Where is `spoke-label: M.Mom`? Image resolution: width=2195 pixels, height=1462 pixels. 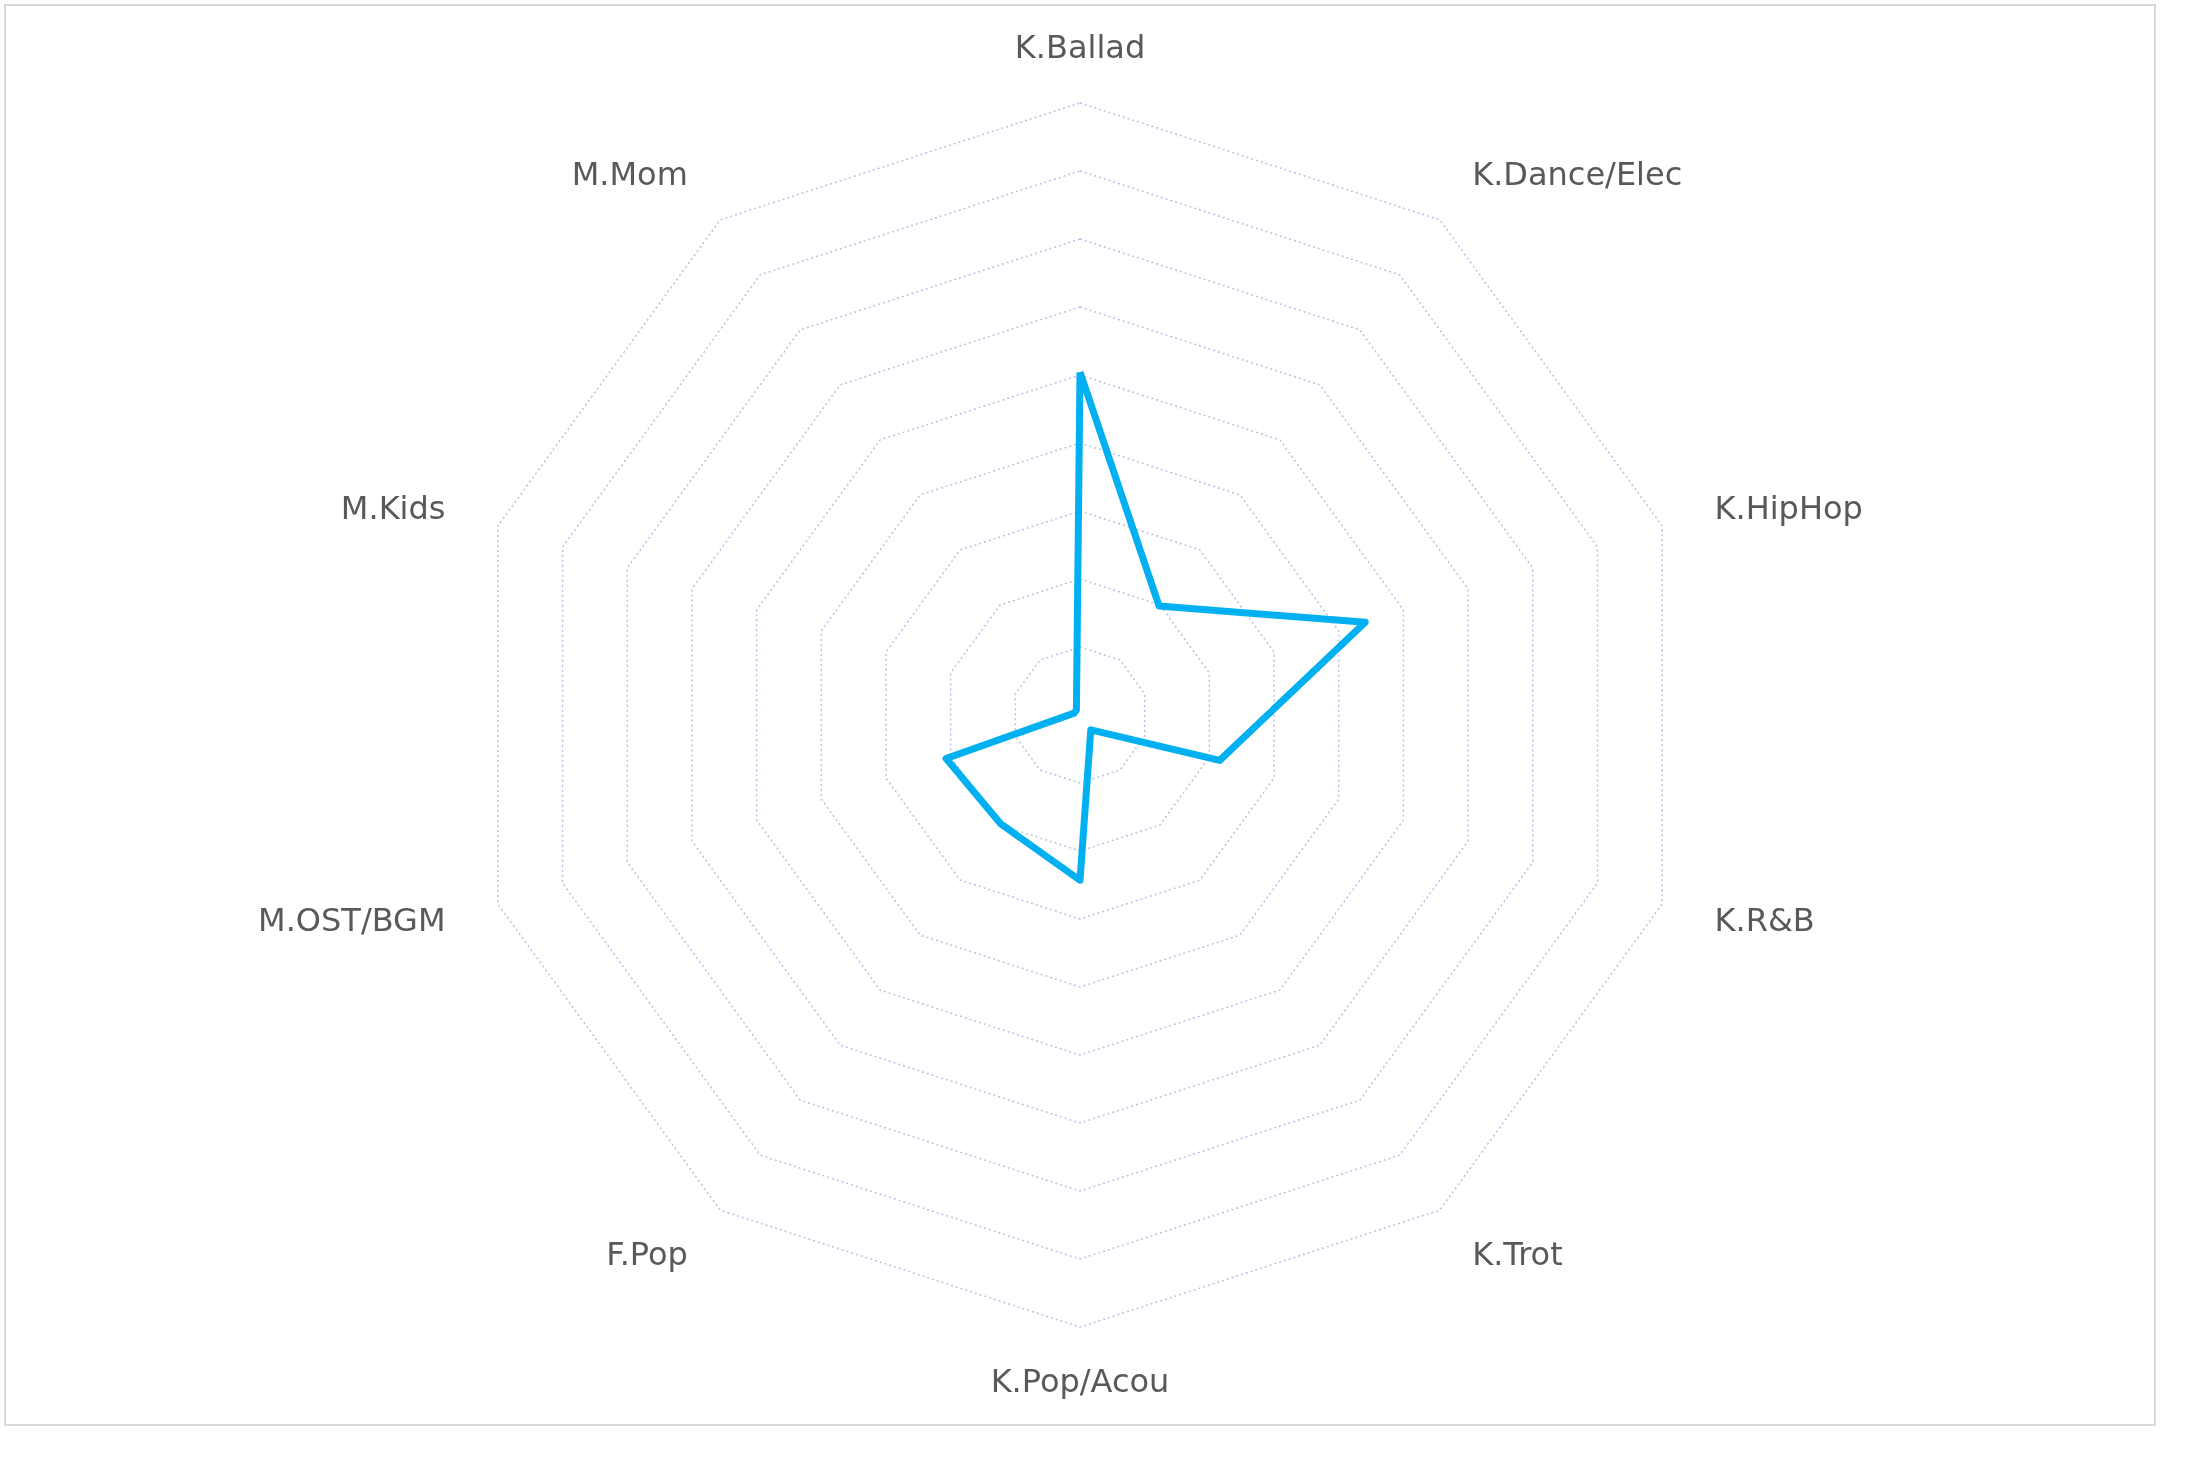
spoke-label: M.Mom is located at coordinates (629, 174).